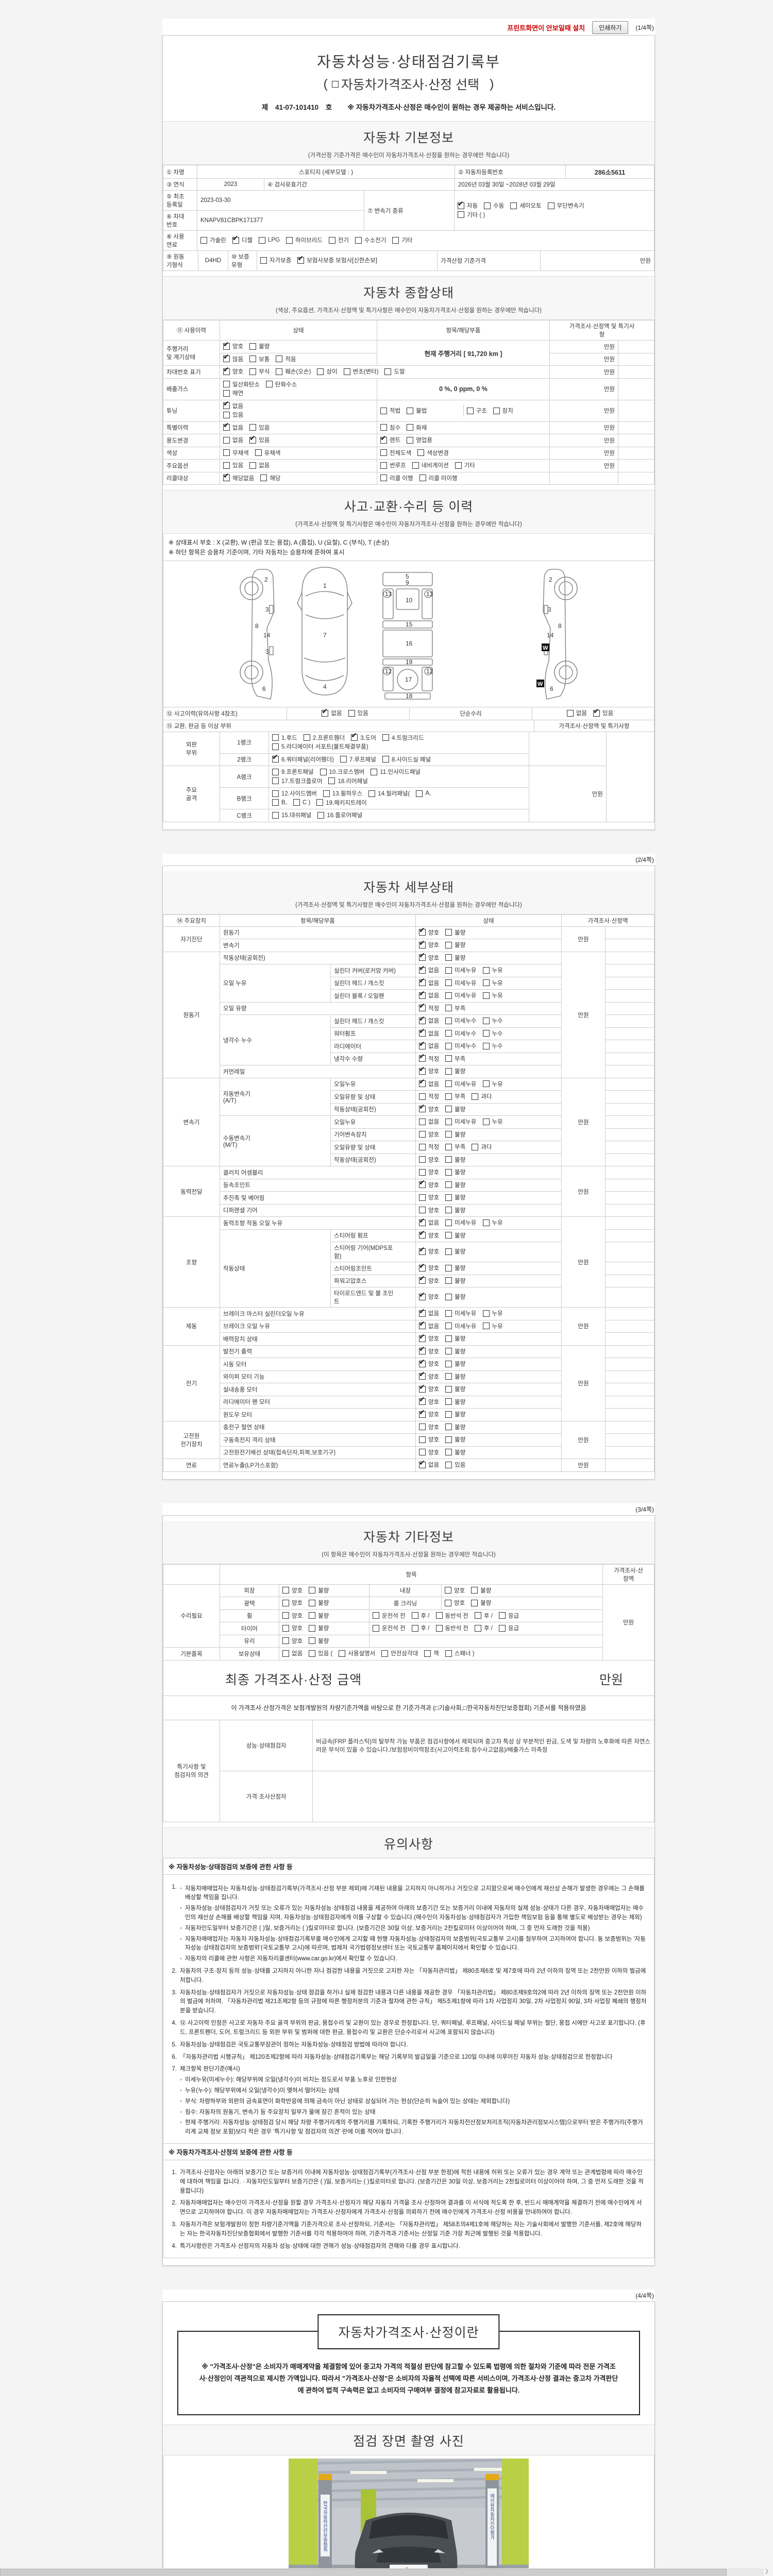 The width and height of the screenshot is (773, 2576). I want to click on page-marker-strip: (3/4쪽), so click(408, 1509).